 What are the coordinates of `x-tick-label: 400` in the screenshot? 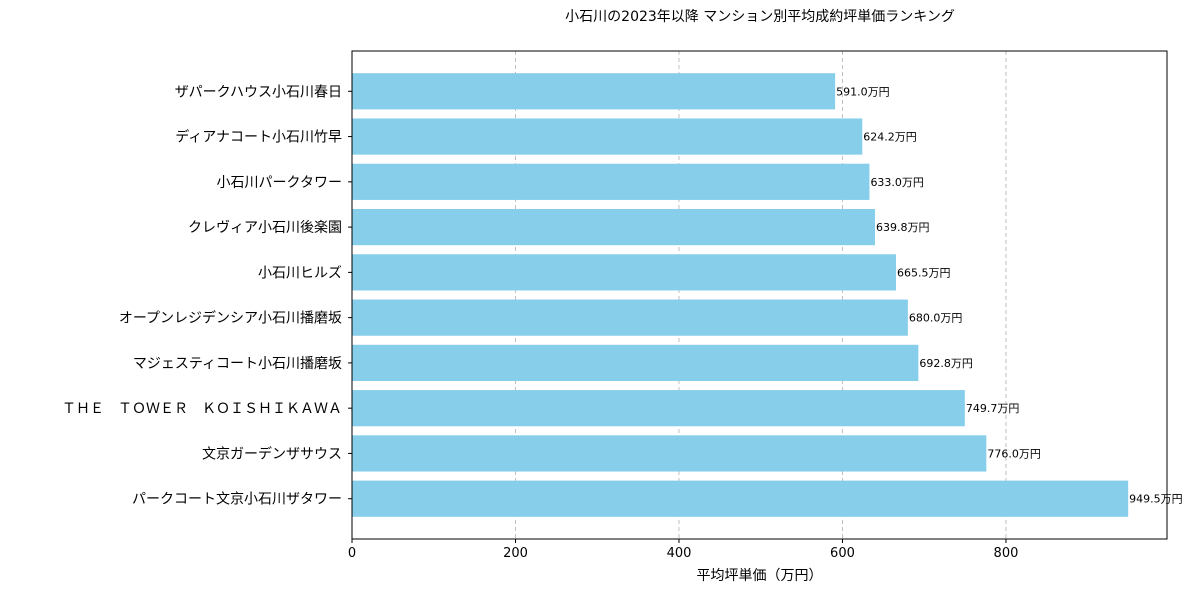 It's located at (679, 553).